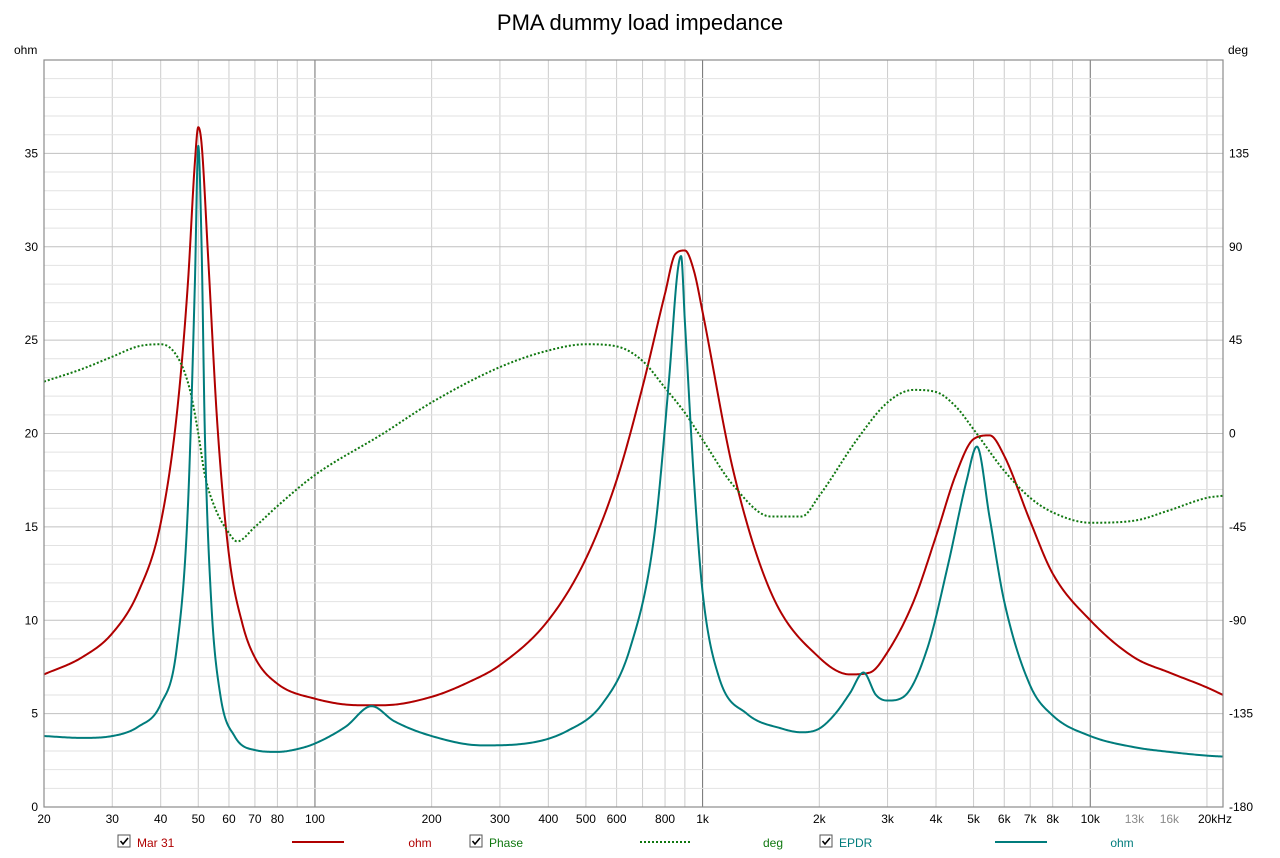 This screenshot has height=858, width=1280. I want to click on right-tick-label: 45, so click(1236, 340).